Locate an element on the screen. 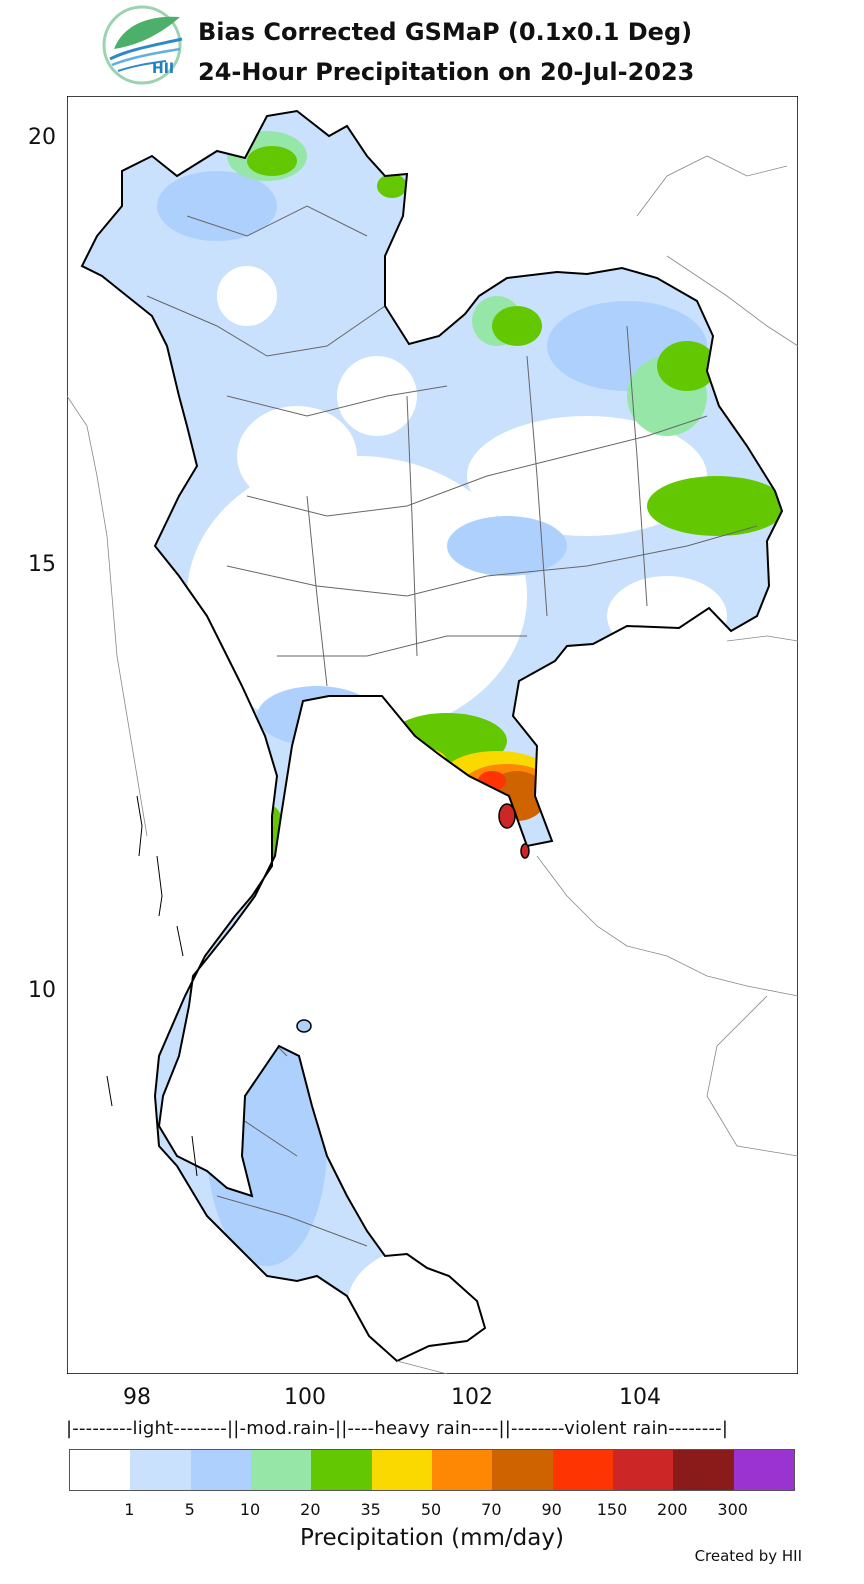 The width and height of the screenshot is (864, 1584). hii-logo: HII is located at coordinates (145, 48).